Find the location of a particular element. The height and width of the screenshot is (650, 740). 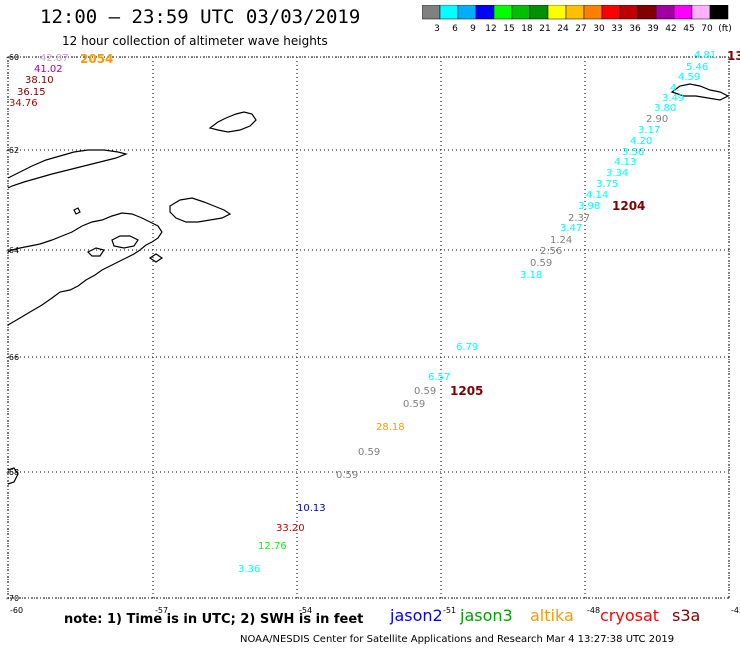

colorbar-label: 15 is located at coordinates (508, 29).